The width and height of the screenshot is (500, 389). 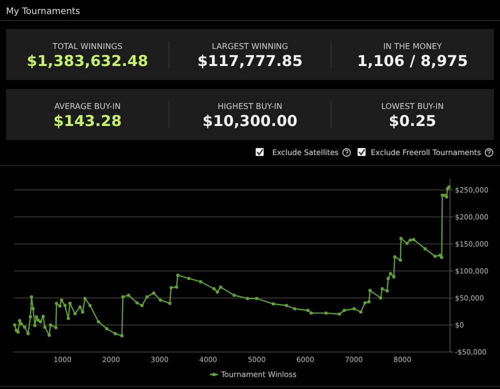 What do you see at coordinates (250, 121) in the screenshot?
I see `text: $10,300.00` at bounding box center [250, 121].